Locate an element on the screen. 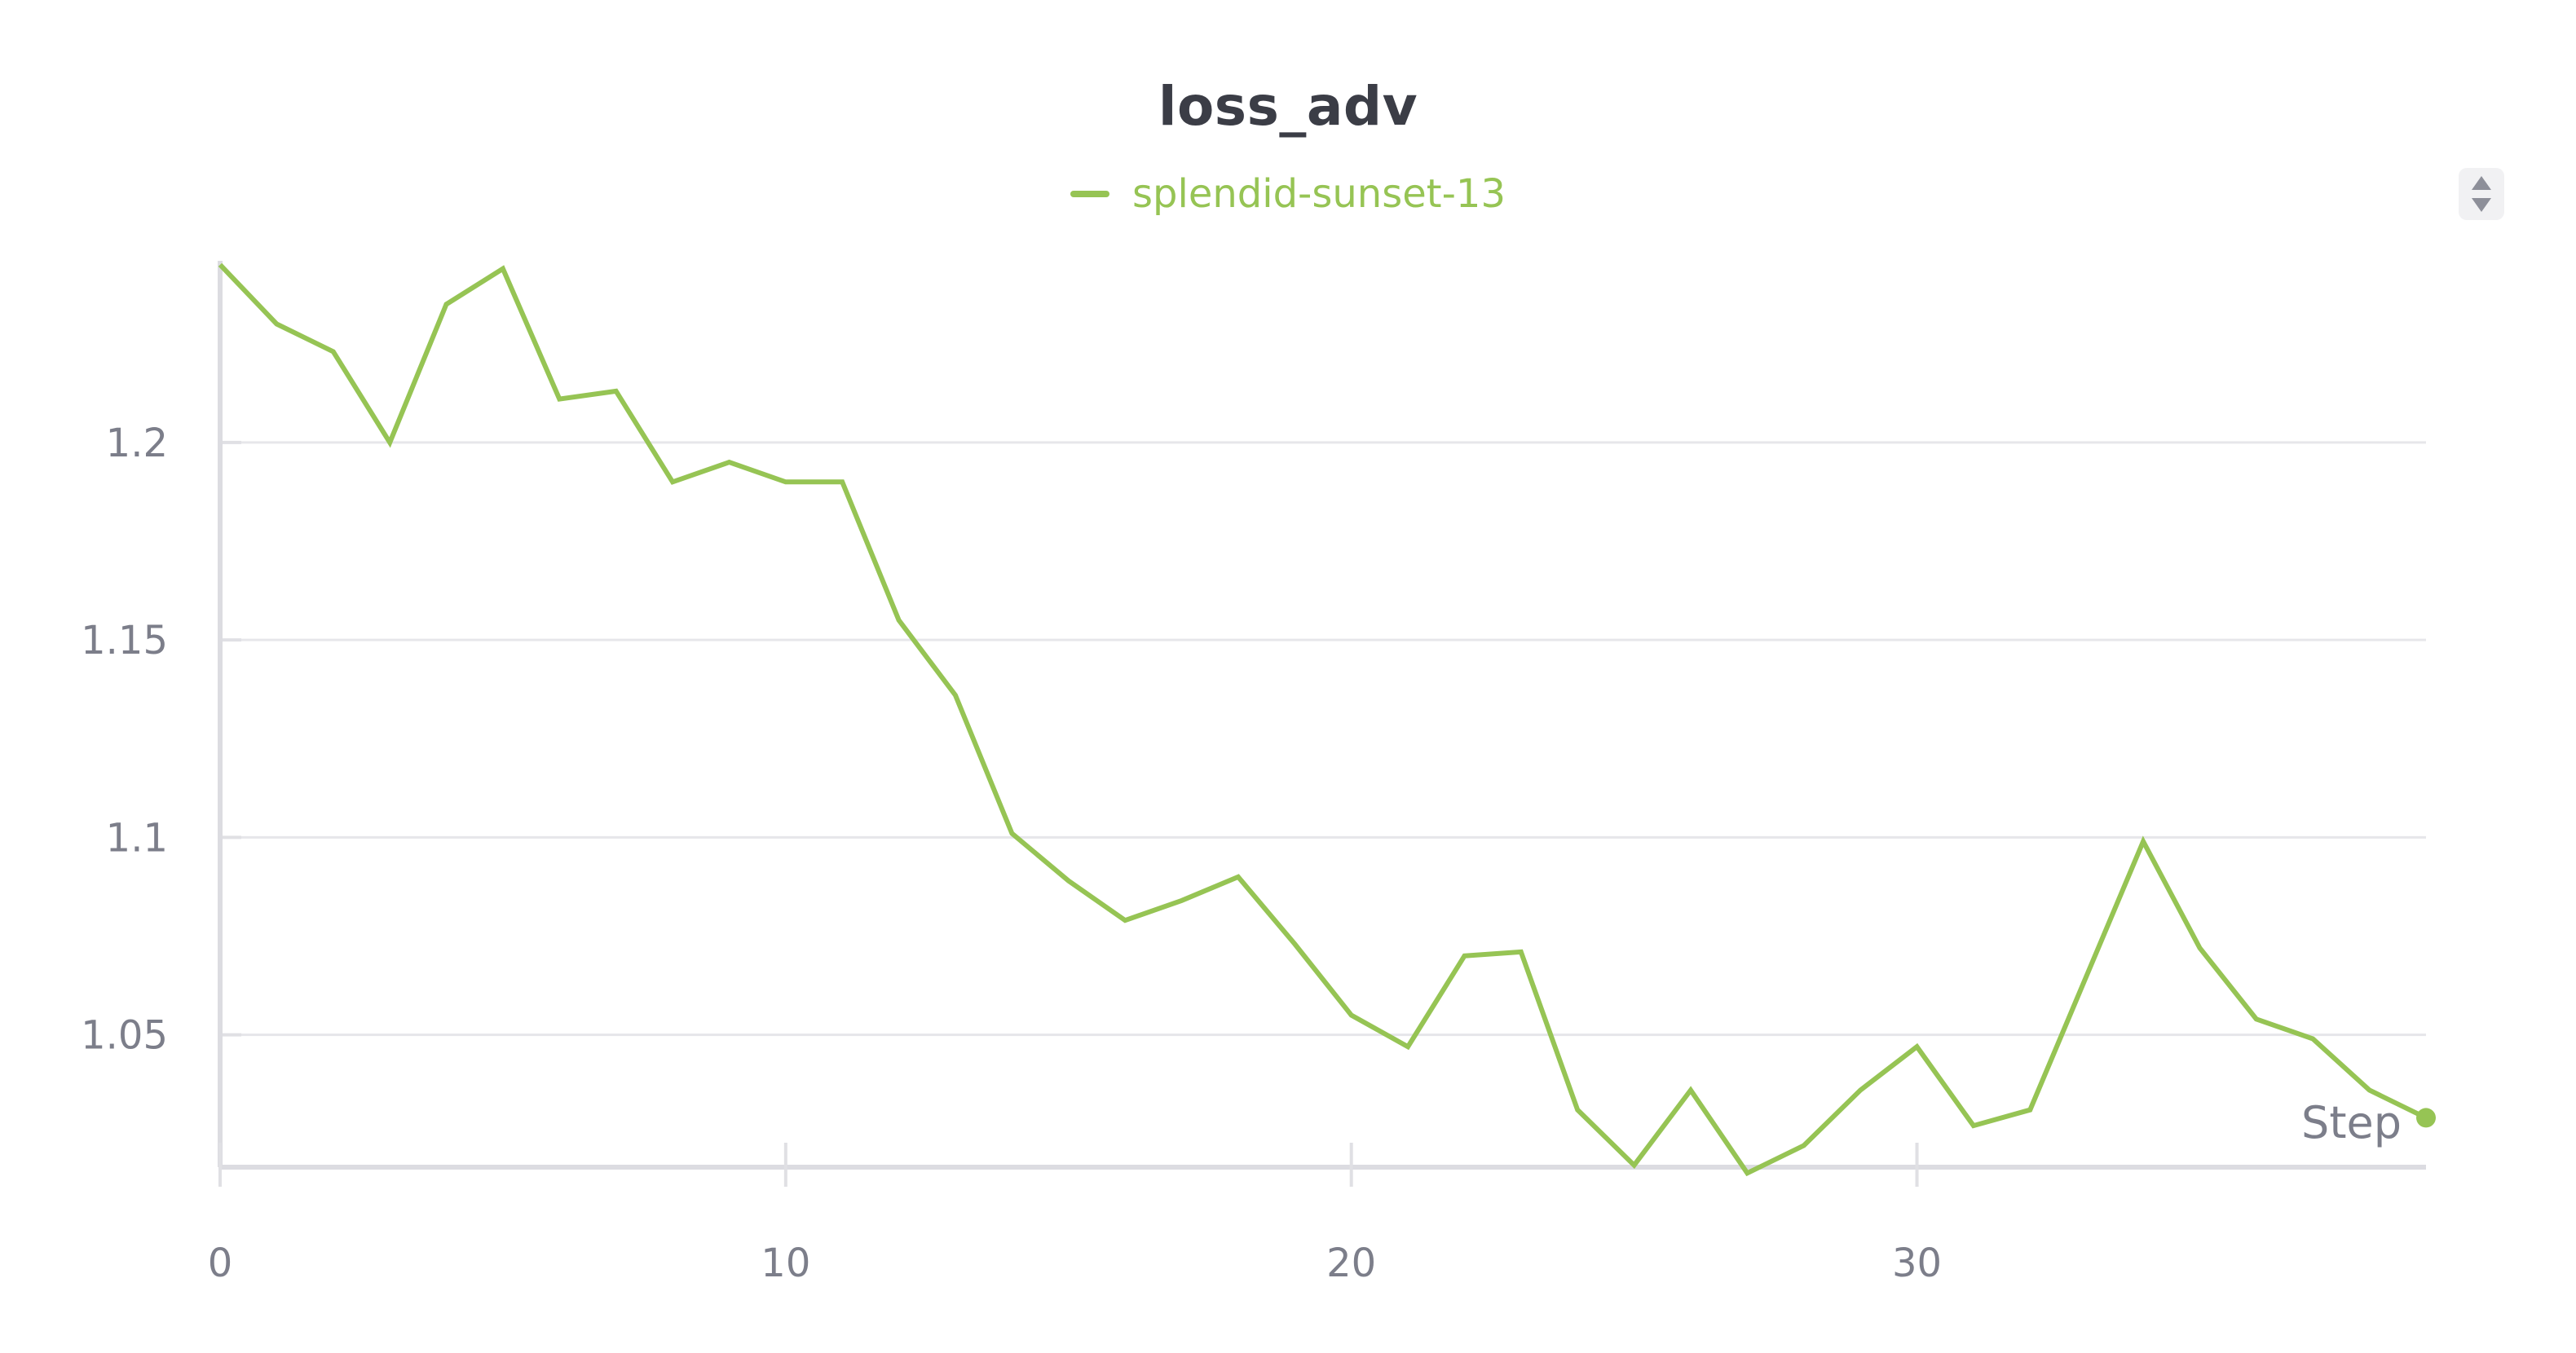 This screenshot has height=1353, width=2576. x-tick-label: 10 is located at coordinates (785, 1263).